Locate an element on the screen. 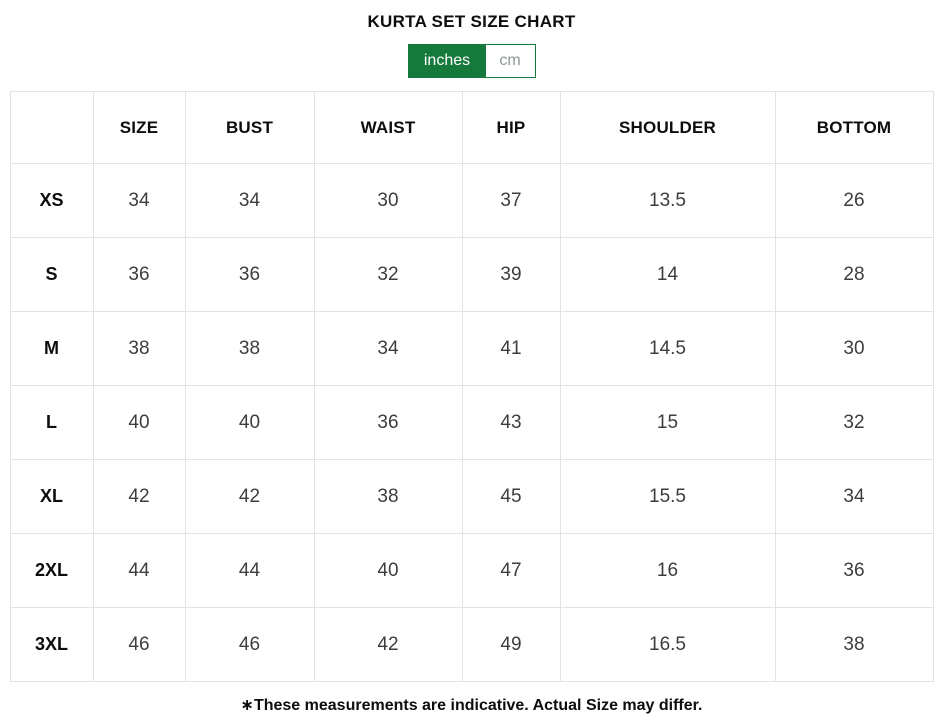 The image size is (943, 720). corner-cell is located at coordinates (51, 127).